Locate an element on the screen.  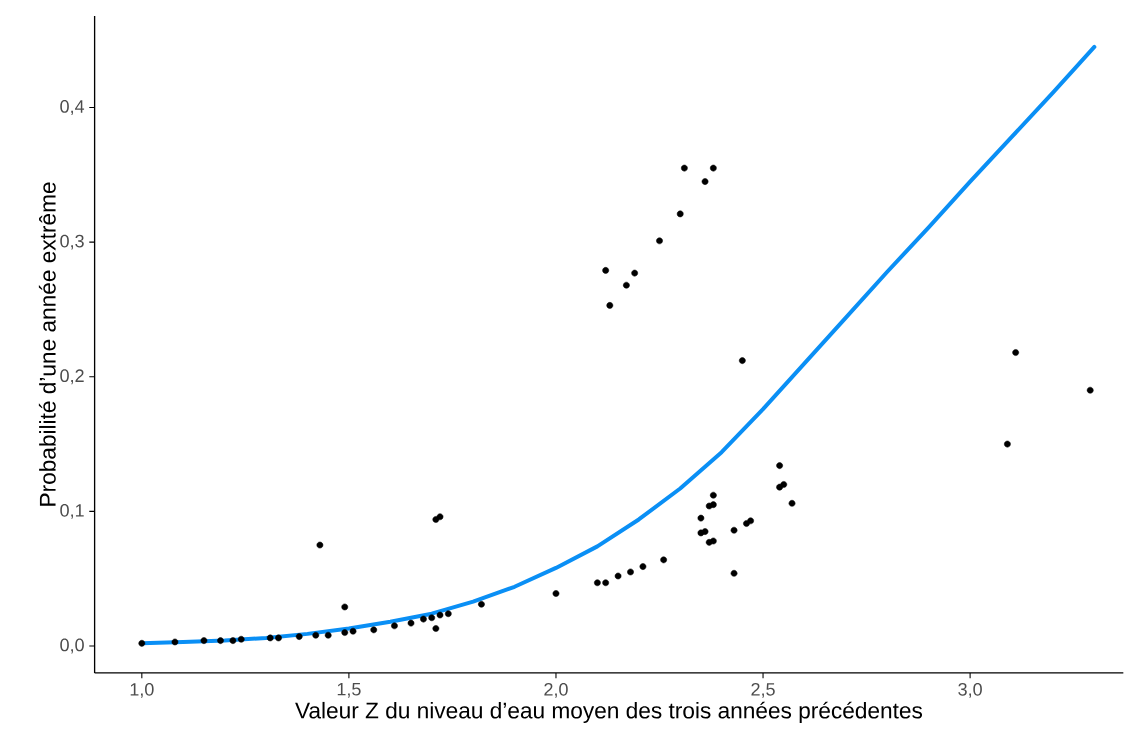
y-tick-label: 0,1 is located at coordinates (72, 511).